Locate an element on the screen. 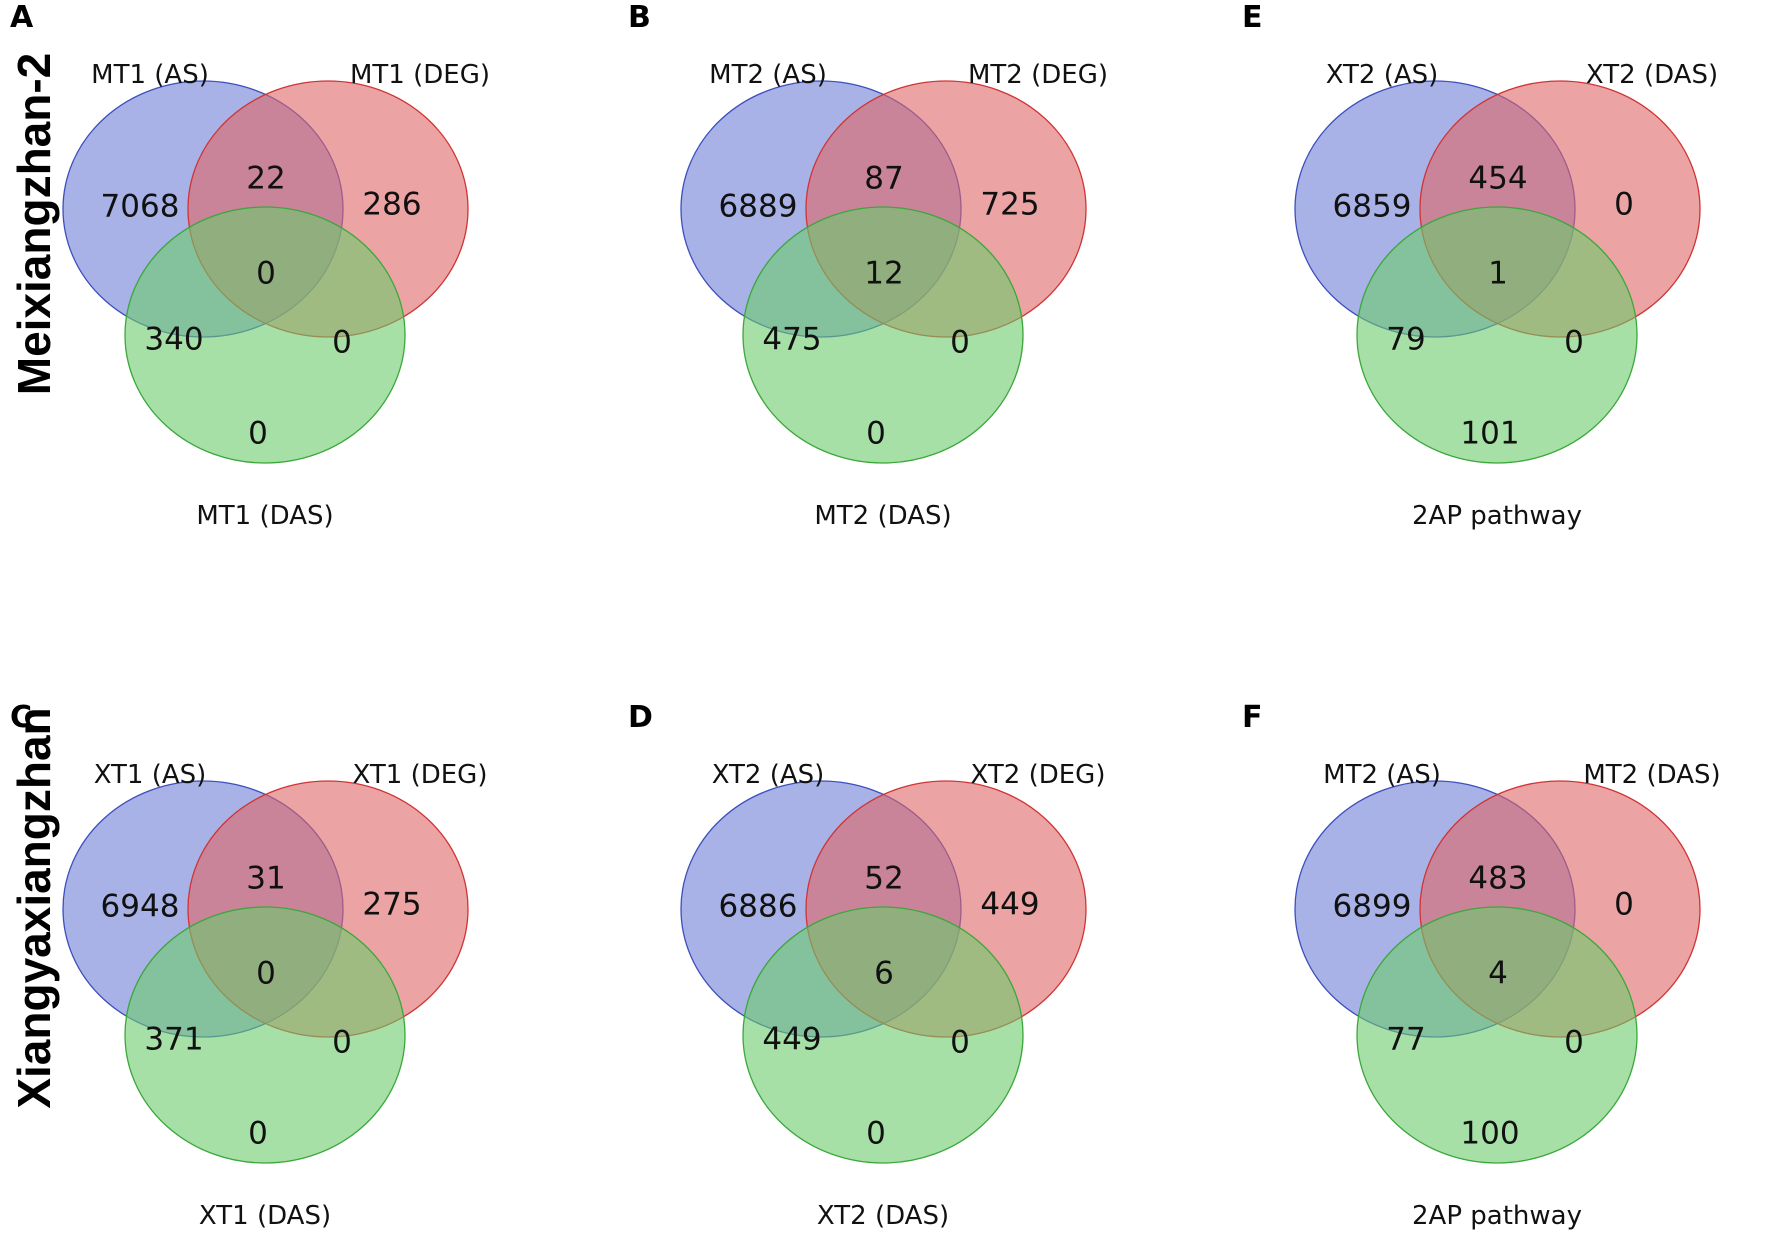 The width and height of the screenshot is (1772, 1246). set-label-c: XT1 (DAS) is located at coordinates (265, 1216).